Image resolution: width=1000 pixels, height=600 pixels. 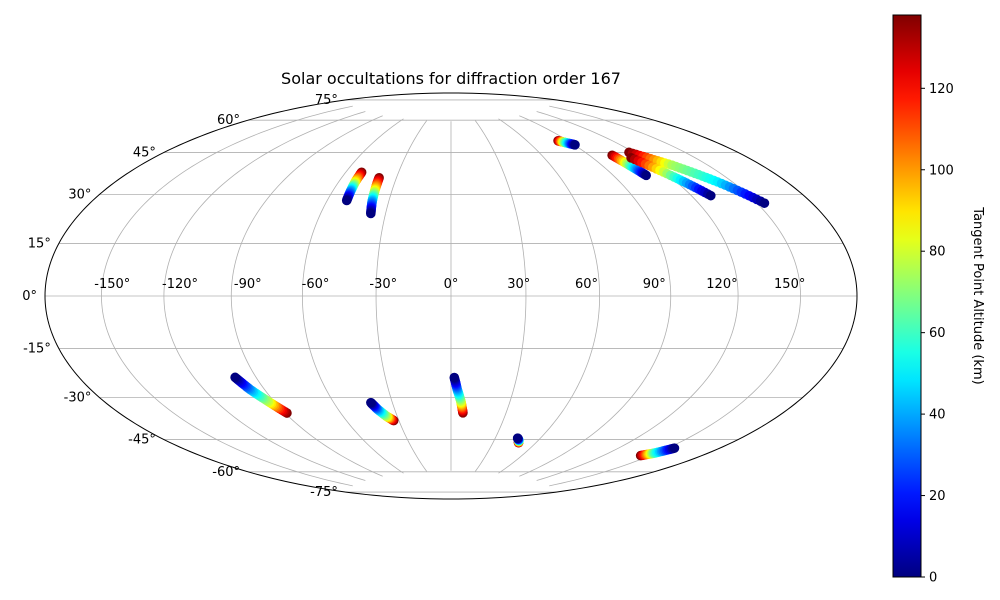 What do you see at coordinates (226, 472) in the screenshot?
I see `latitude-tick-label: -60°` at bounding box center [226, 472].